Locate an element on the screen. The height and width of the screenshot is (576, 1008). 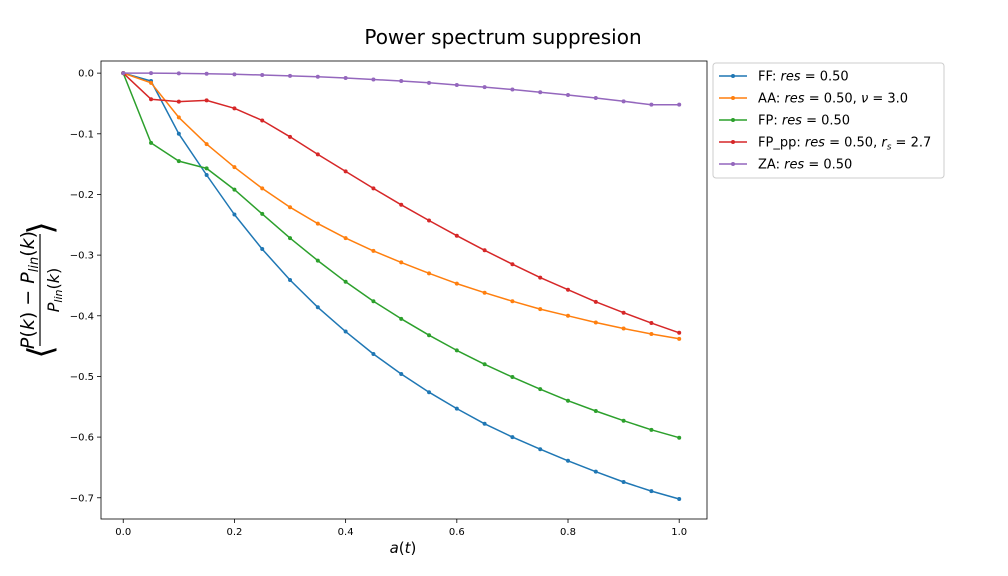
legend-item: AA: res = 0.50, ν = 3.0 is located at coordinates (813, 99).